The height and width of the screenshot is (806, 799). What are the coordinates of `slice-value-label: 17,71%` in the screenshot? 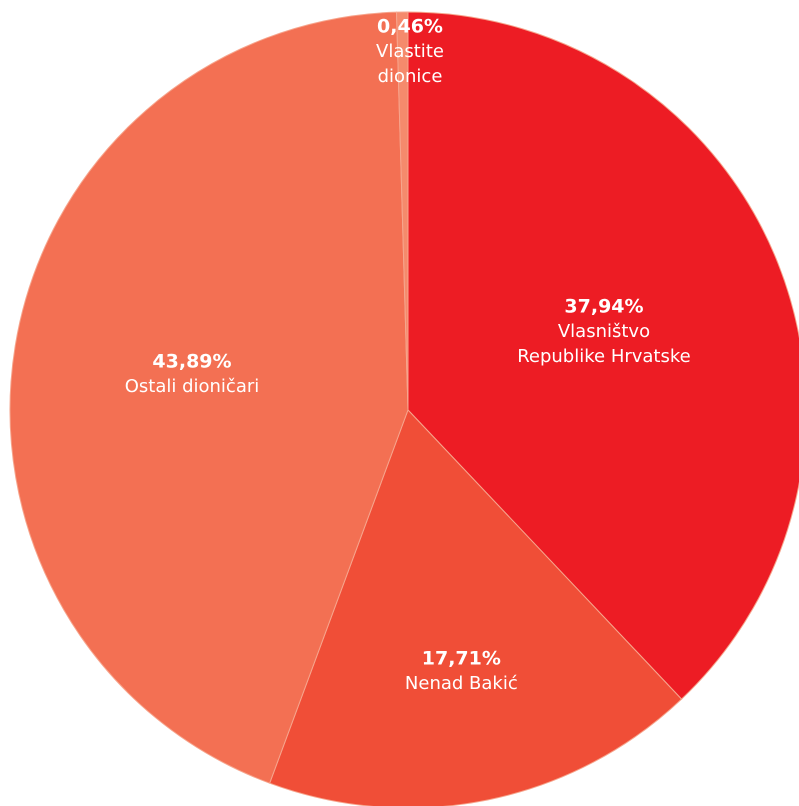 It's located at (461, 658).